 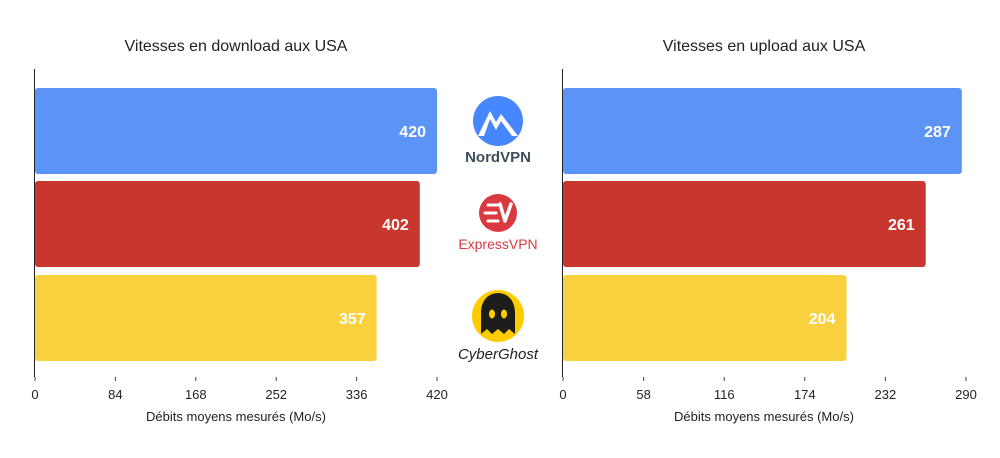 I want to click on ghost-icon, so click(x=498, y=316).